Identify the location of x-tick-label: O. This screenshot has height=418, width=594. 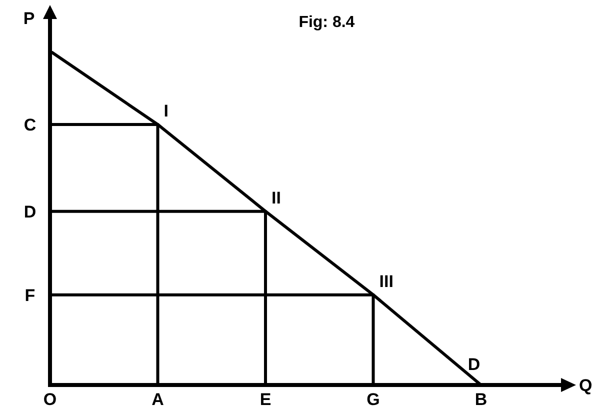
(50, 400).